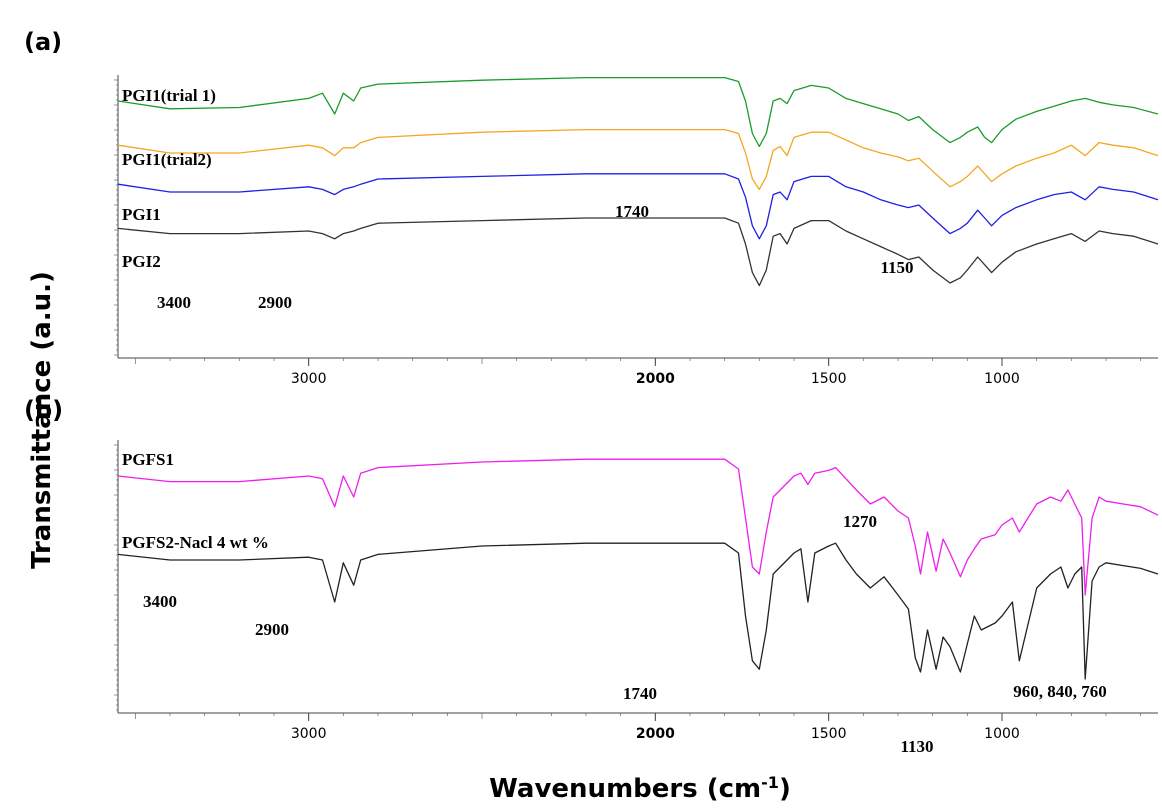 The width and height of the screenshot is (1162, 809). What do you see at coordinates (770, 782) in the screenshot?
I see `x-axis-title-sup: -1` at bounding box center [770, 782].